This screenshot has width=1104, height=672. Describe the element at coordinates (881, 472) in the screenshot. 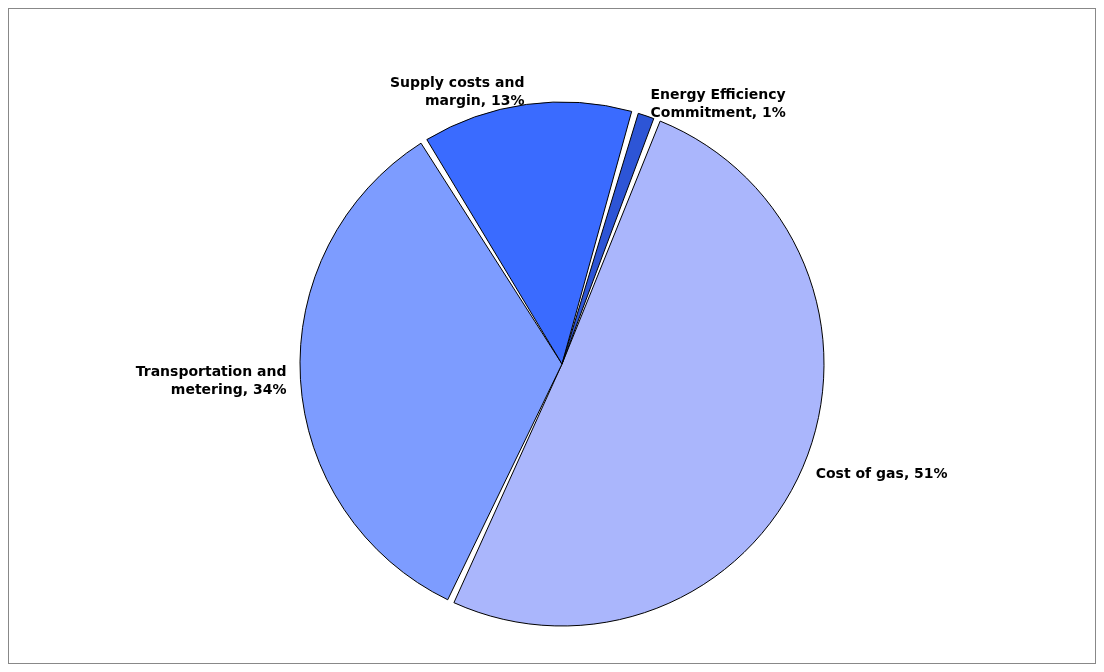

I see `slice-label: Cost of gas, 51%` at that location.